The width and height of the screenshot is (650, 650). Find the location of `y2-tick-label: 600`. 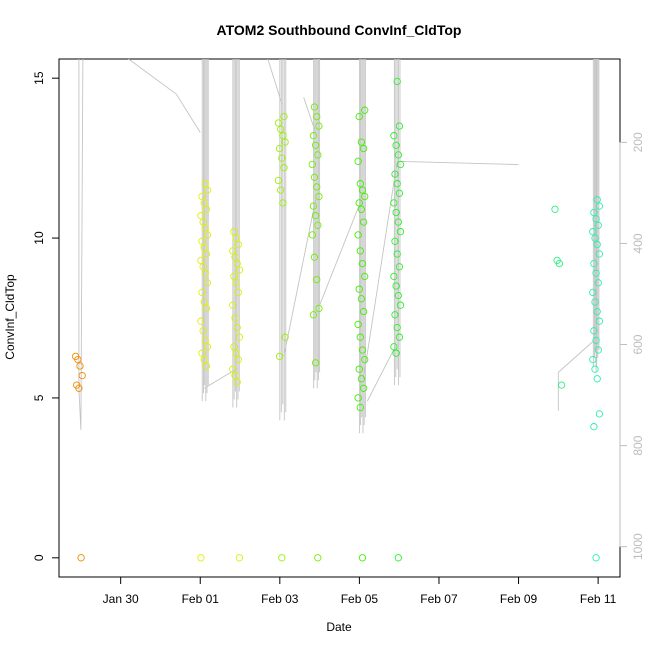

y2-tick-label: 600 is located at coordinates (638, 344).